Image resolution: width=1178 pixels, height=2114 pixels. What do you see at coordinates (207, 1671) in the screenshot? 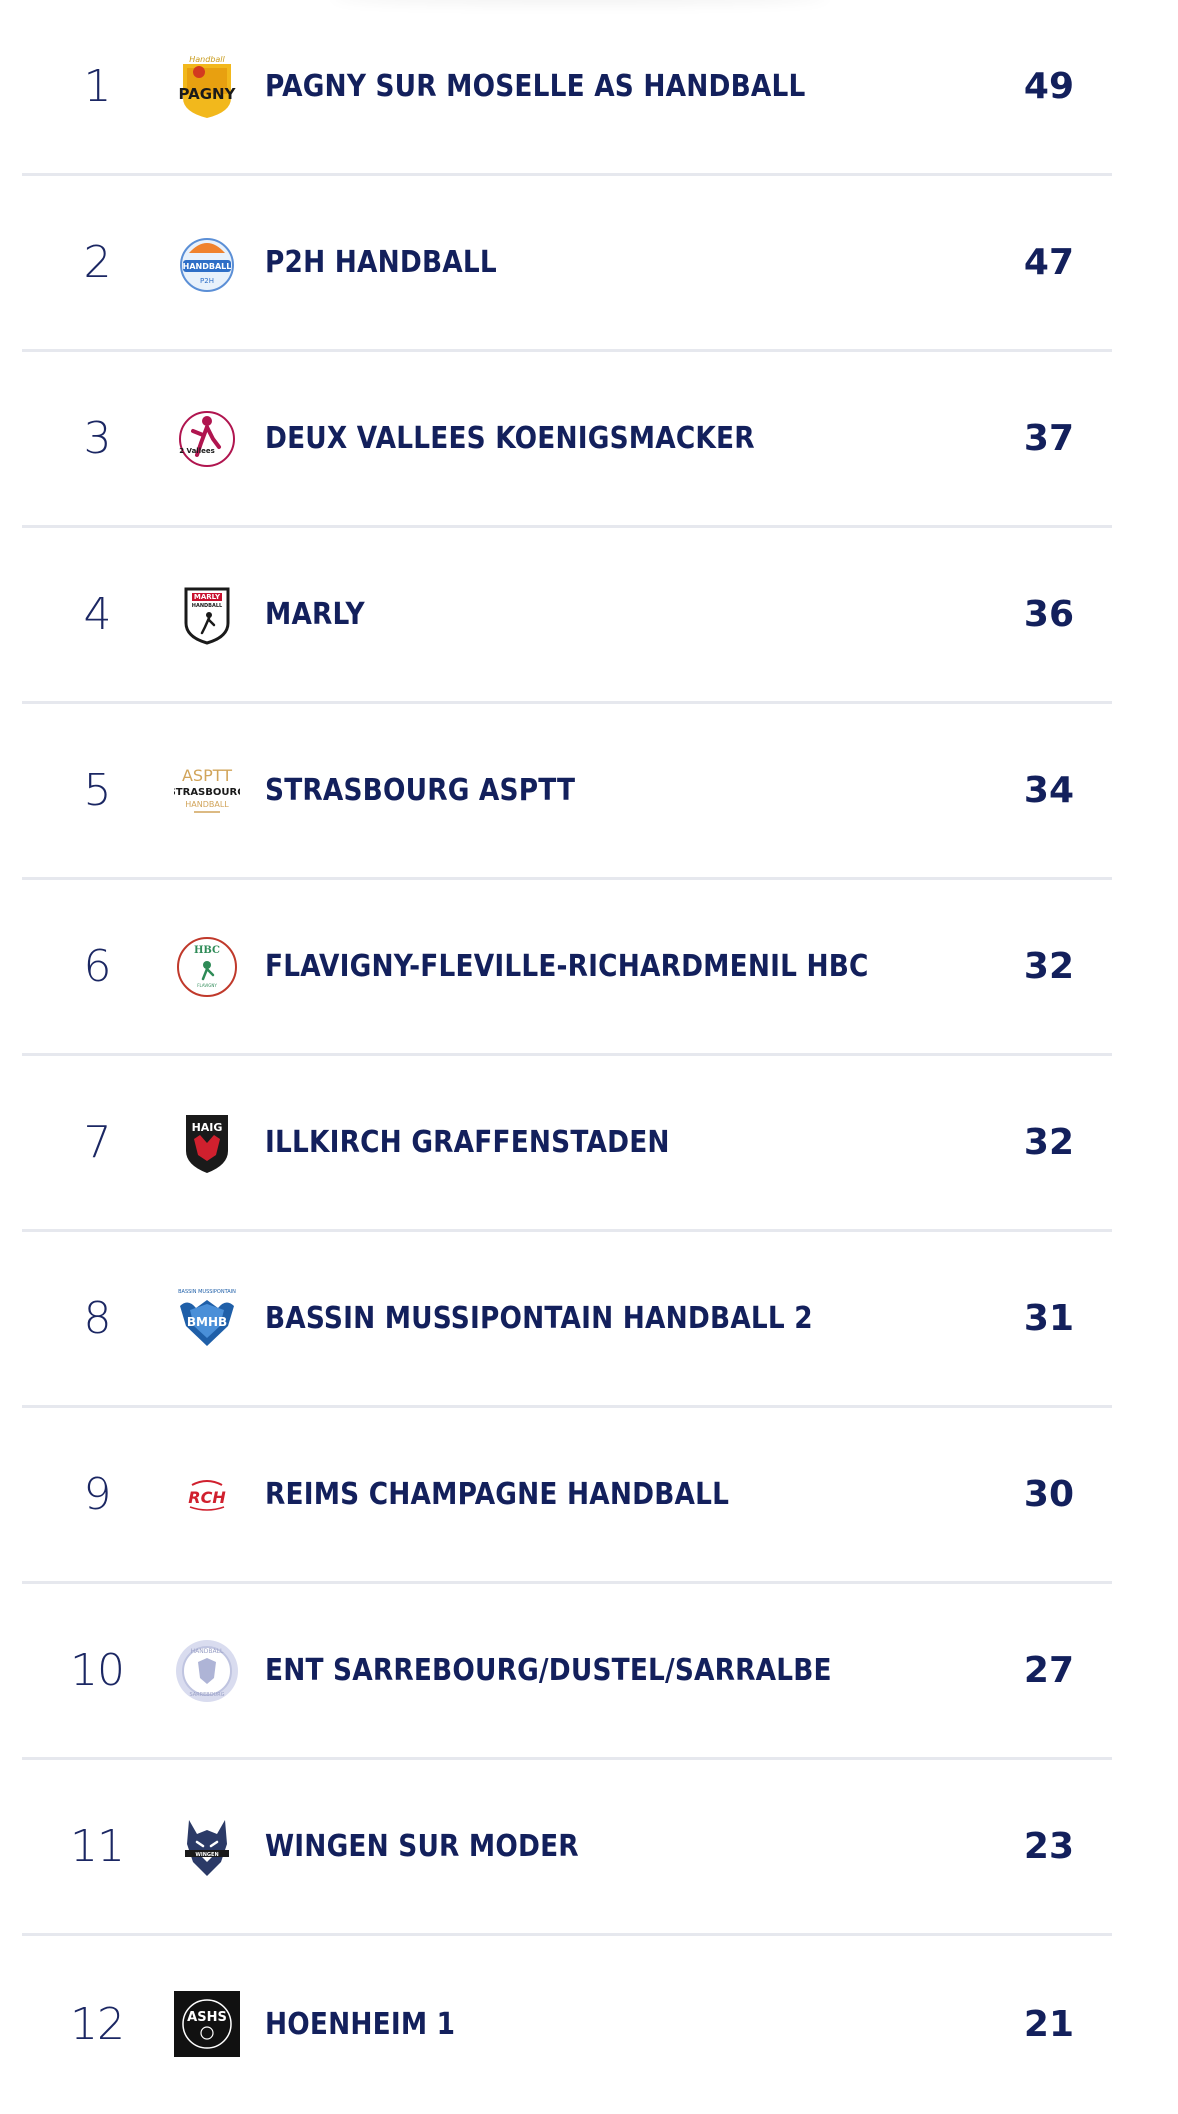
I see `sarrebourg-logo-icon: HANDBALL SARREBOURG` at bounding box center [207, 1671].